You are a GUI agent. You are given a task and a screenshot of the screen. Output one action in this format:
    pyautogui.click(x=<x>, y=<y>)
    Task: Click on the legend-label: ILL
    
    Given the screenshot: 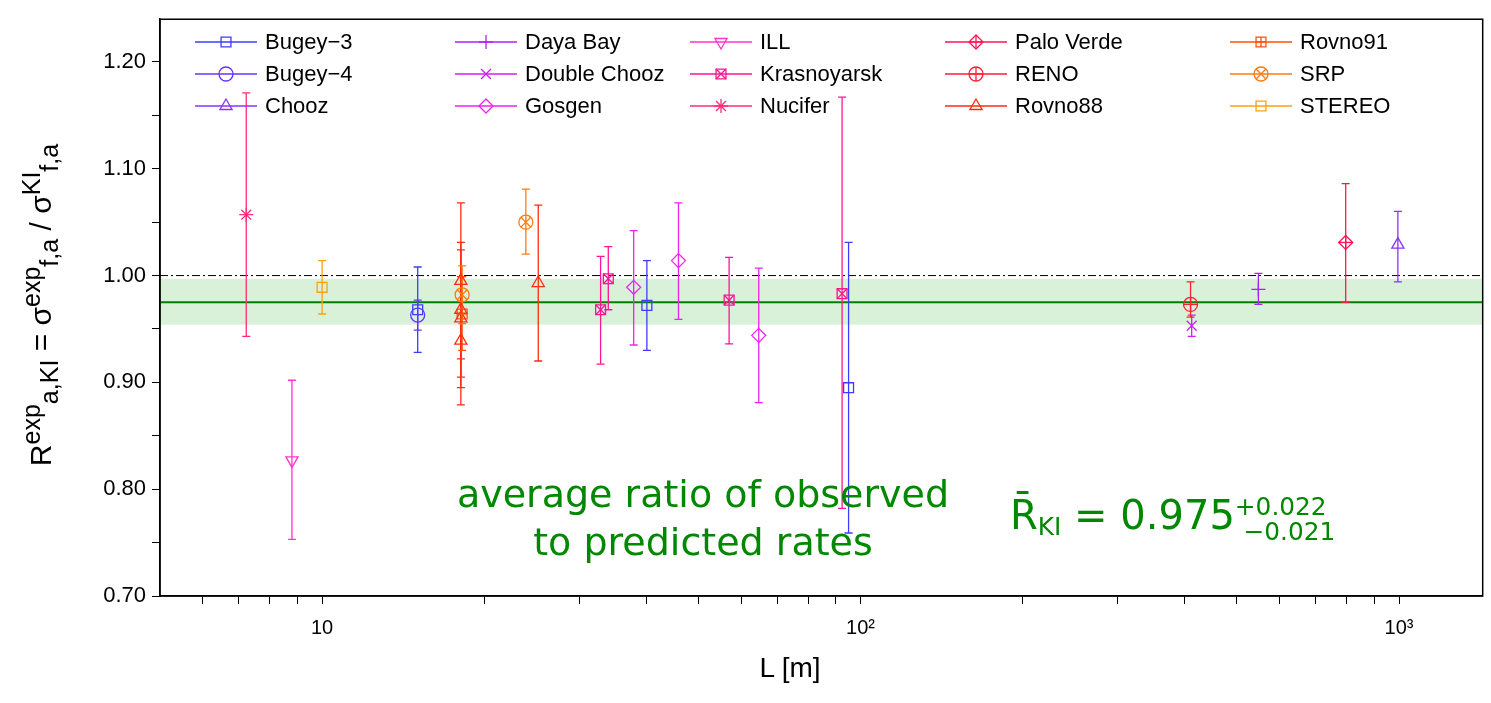 What is the action you would take?
    pyautogui.click(x=775, y=42)
    